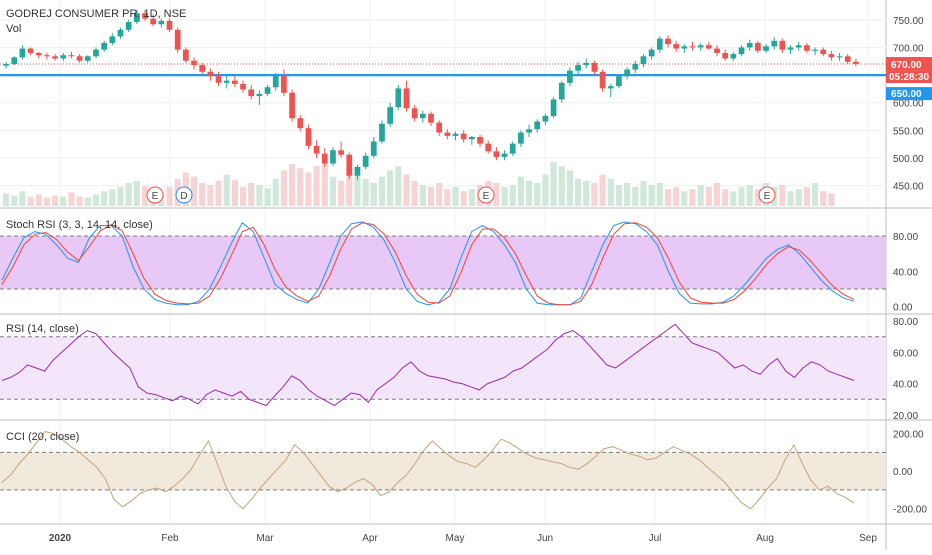  Describe the element at coordinates (908, 48) in the screenshot. I see `price-axis-tick: 700.00` at that location.